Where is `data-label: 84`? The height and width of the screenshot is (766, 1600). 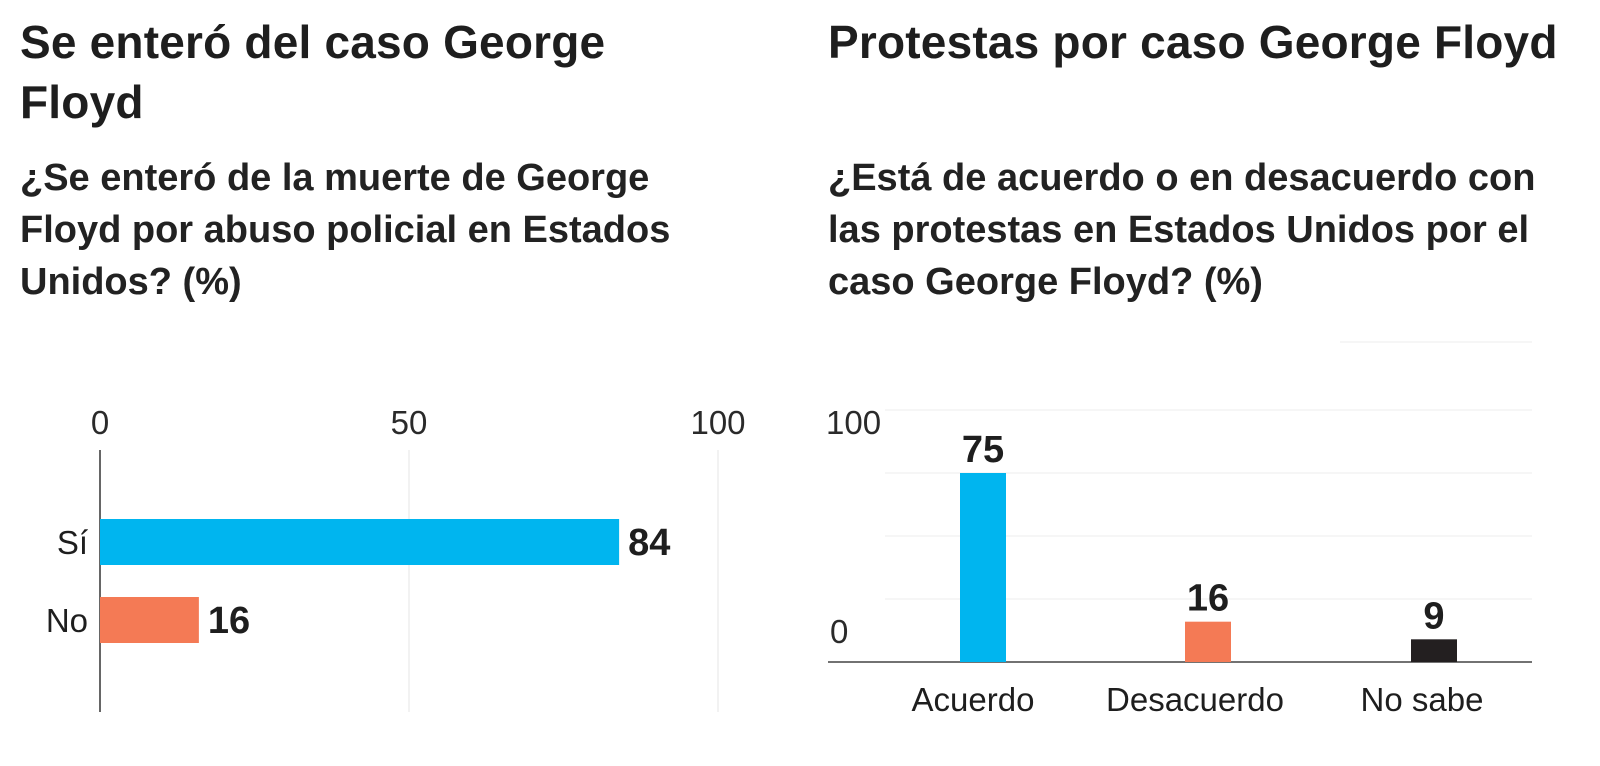
data-label: 84 is located at coordinates (649, 543).